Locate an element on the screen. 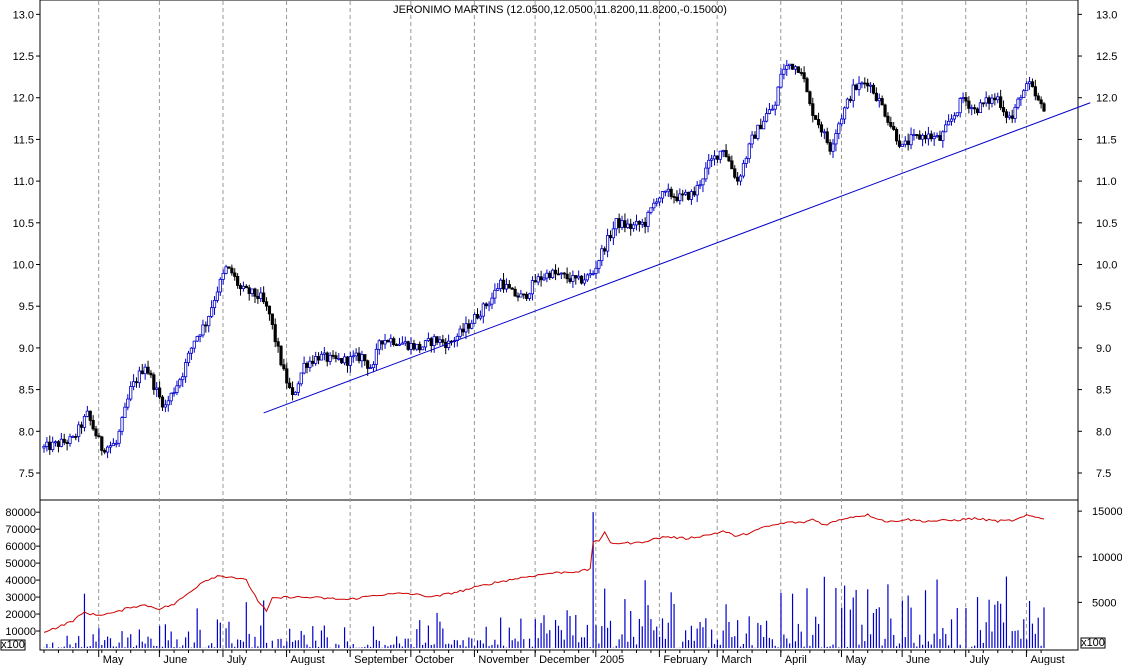 The image size is (1122, 665). price-tick-label-right: 7.5 is located at coordinates (1103, 474).